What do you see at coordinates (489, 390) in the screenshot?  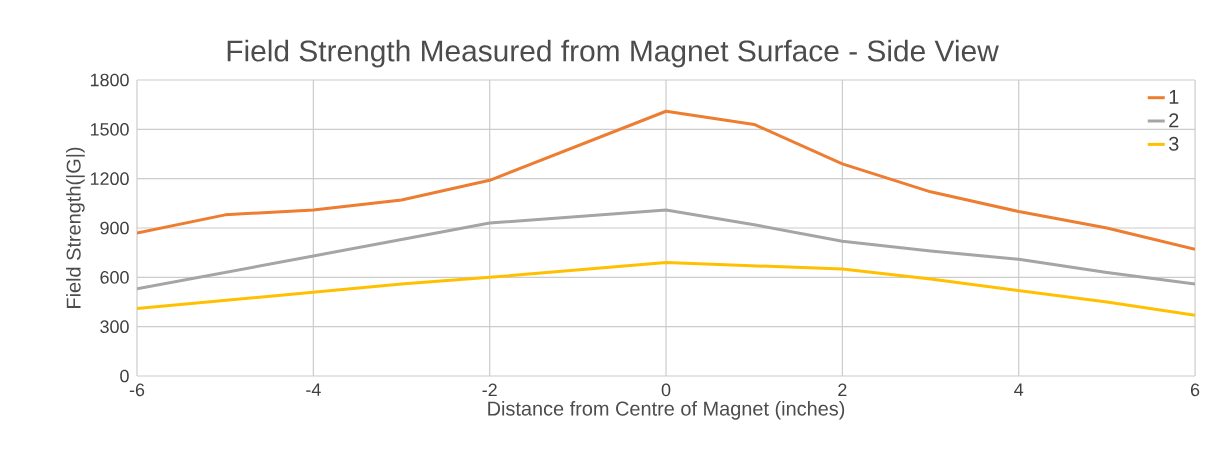 I see `x-tick-label: -2` at bounding box center [489, 390].